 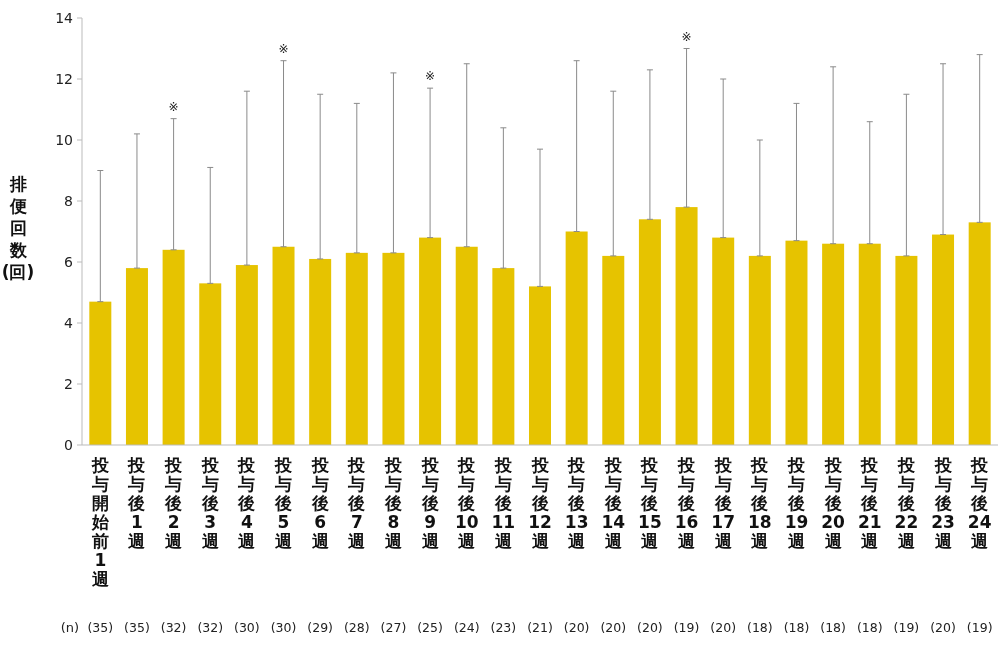 I want to click on y-tick-label: 10, so click(x=64, y=139).